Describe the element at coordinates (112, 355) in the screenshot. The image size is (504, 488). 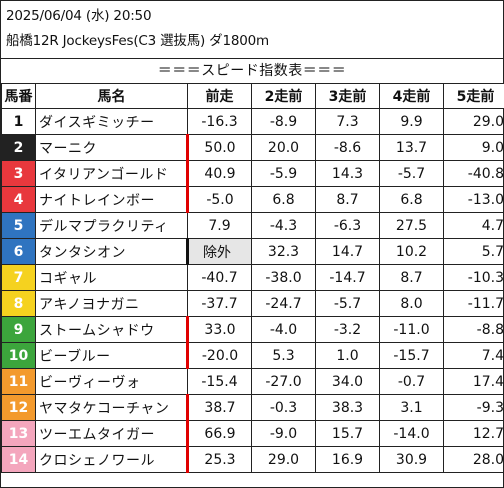
I see `horse-name: ビーブルー` at that location.